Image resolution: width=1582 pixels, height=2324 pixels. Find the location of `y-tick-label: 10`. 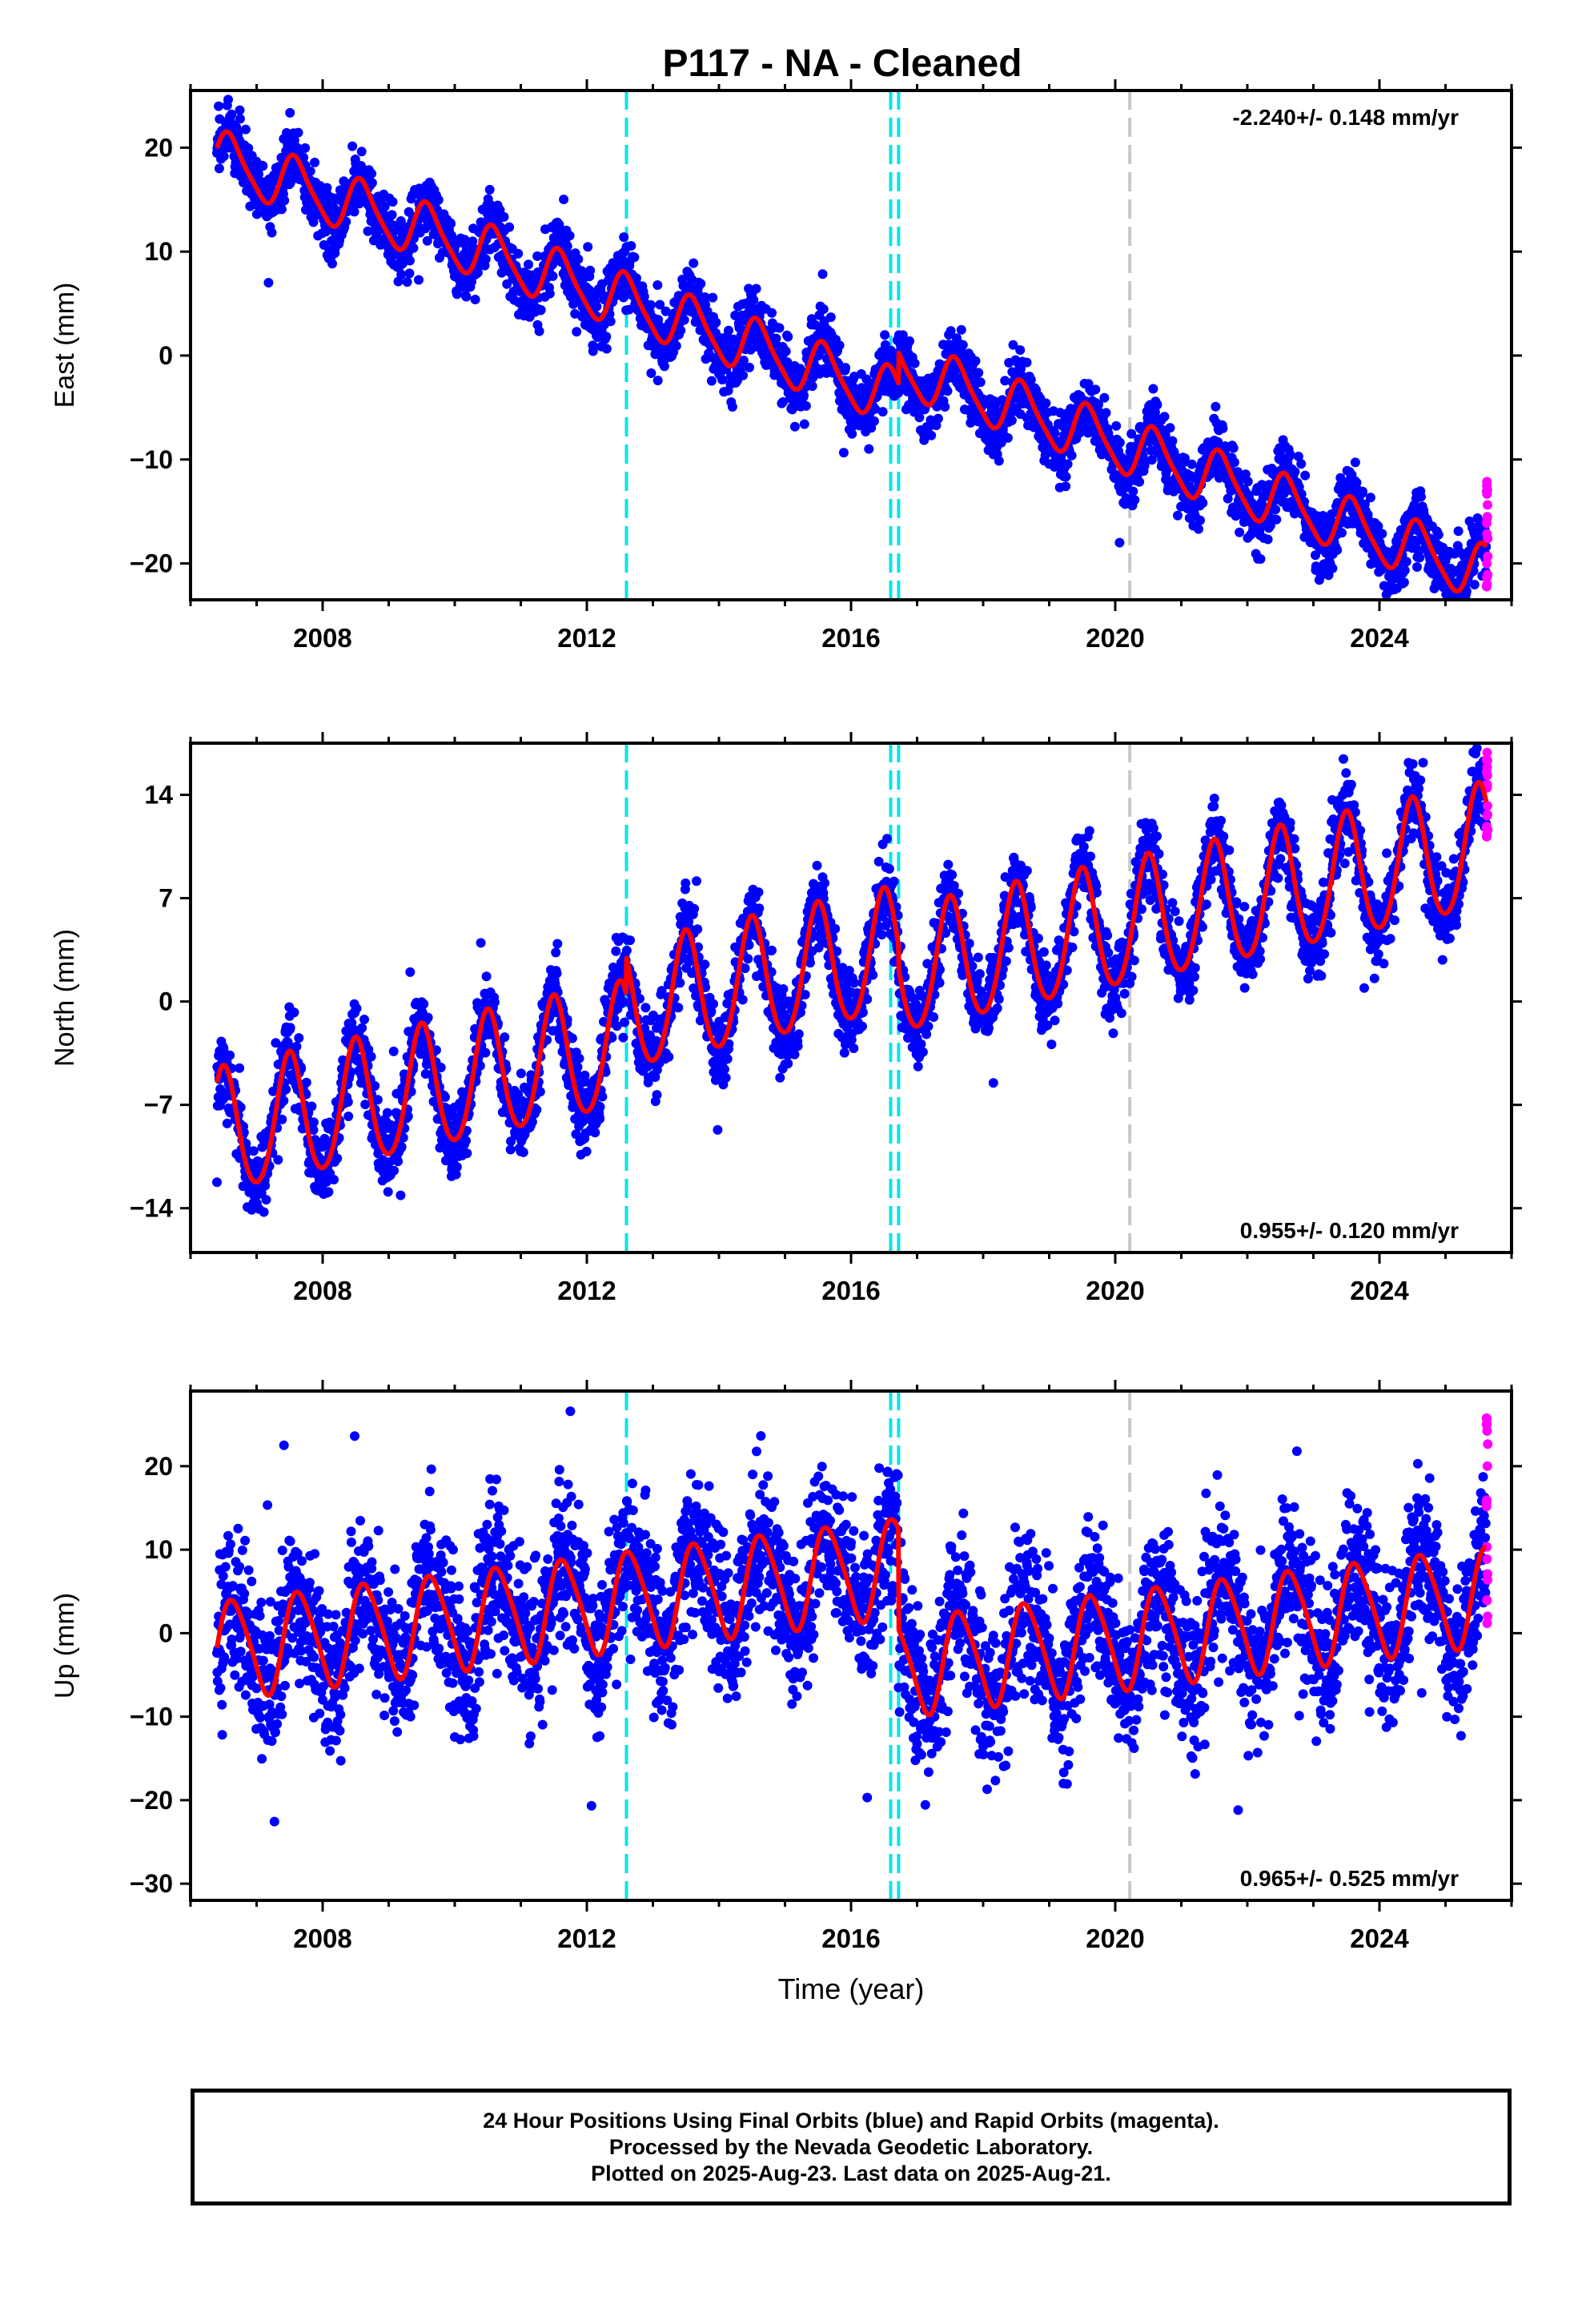

y-tick-label: 10 is located at coordinates (158, 252).